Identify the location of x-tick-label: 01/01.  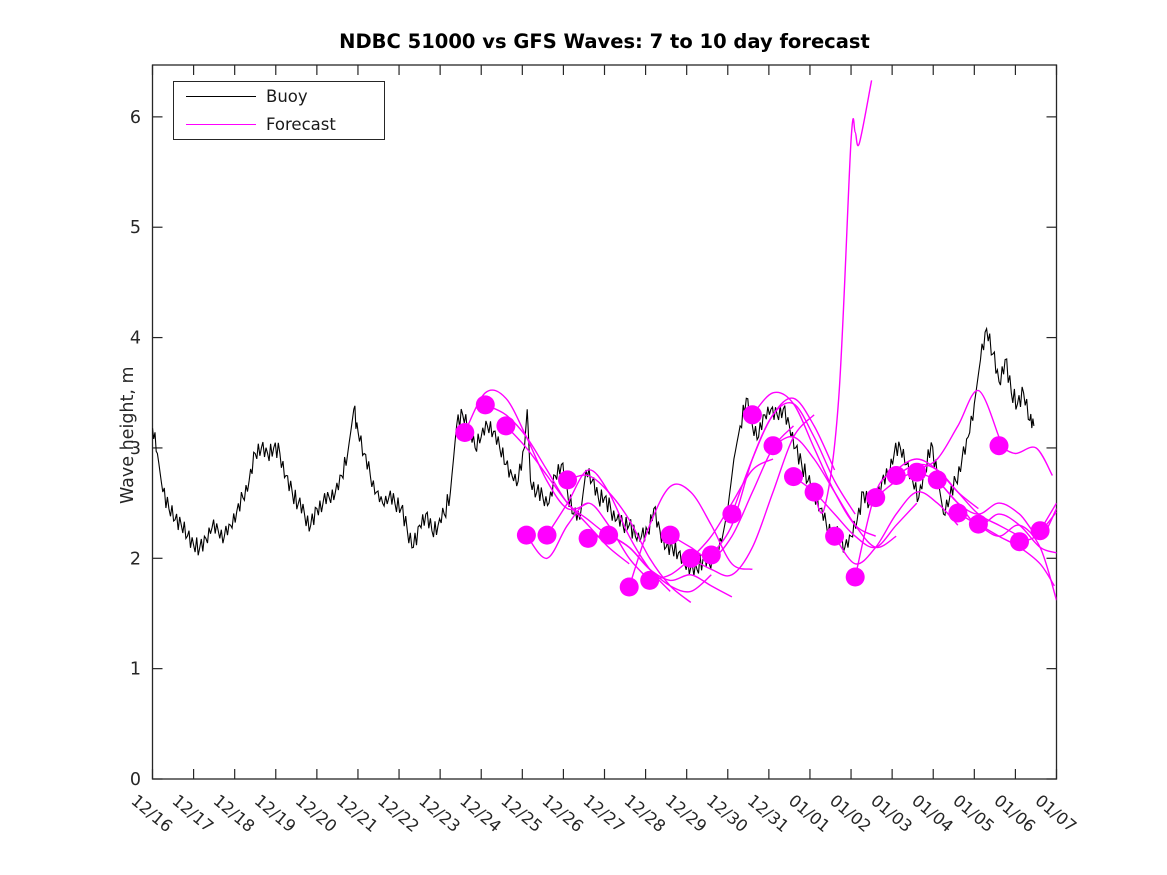
(809, 813).